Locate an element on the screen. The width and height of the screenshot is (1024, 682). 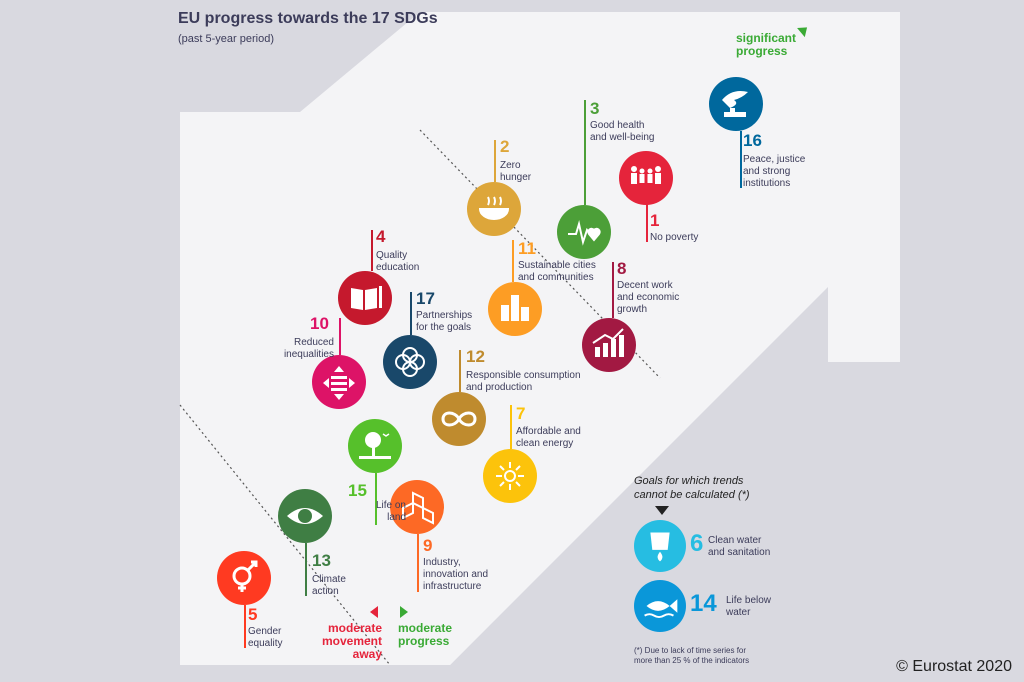
zone-significant-label: significant progress is located at coordinates (766, 44).